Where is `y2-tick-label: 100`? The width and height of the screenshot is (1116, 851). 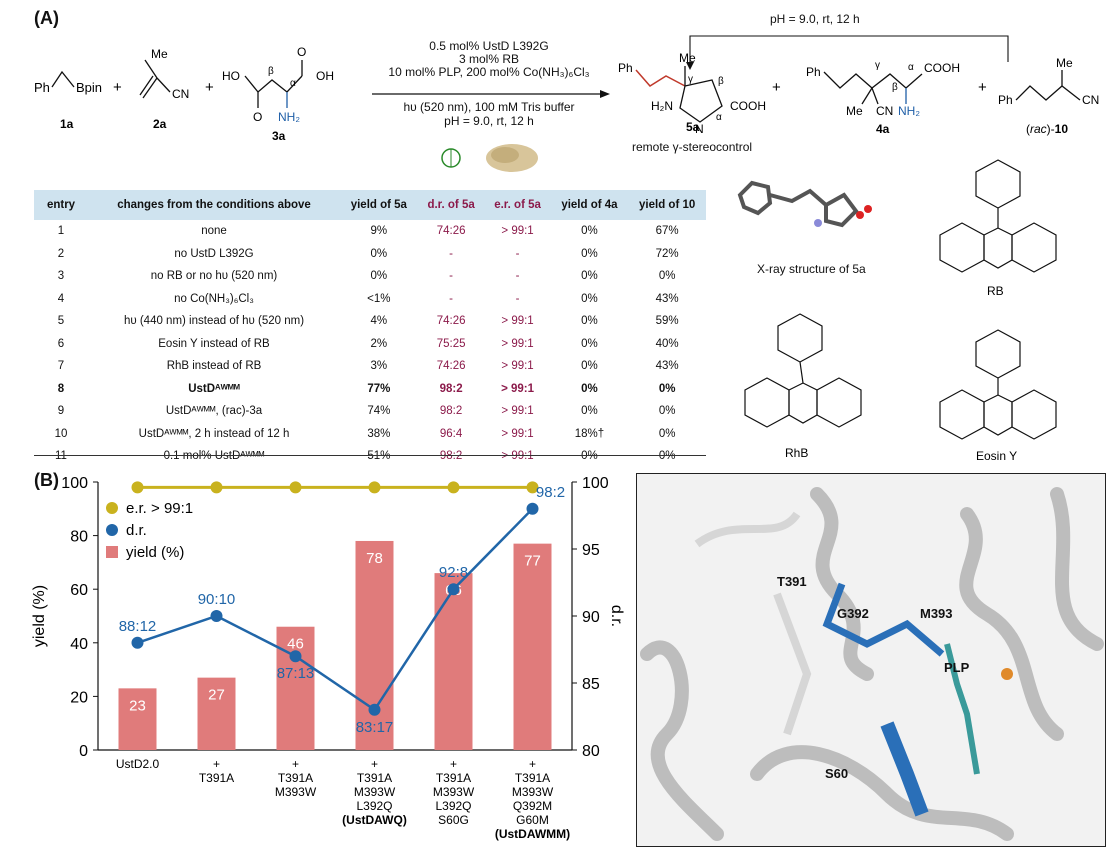 y2-tick-label: 100 is located at coordinates (595, 483).